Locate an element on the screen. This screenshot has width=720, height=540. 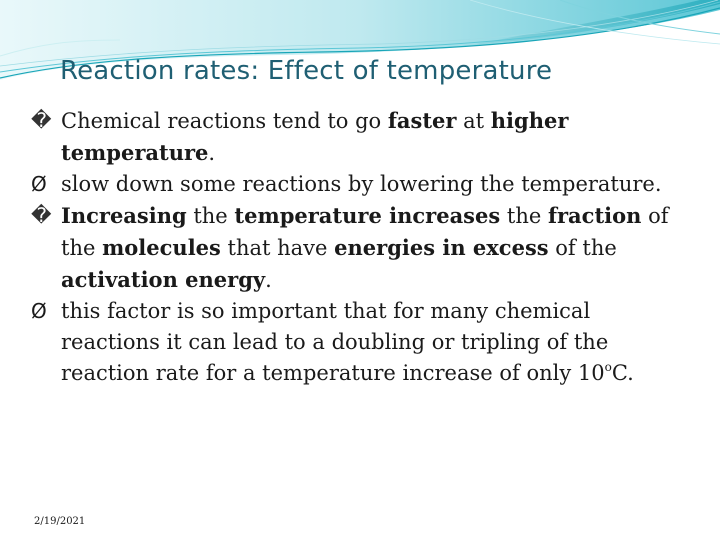
bold-text-segment: temperature increases is located at coordinates (367, 215).